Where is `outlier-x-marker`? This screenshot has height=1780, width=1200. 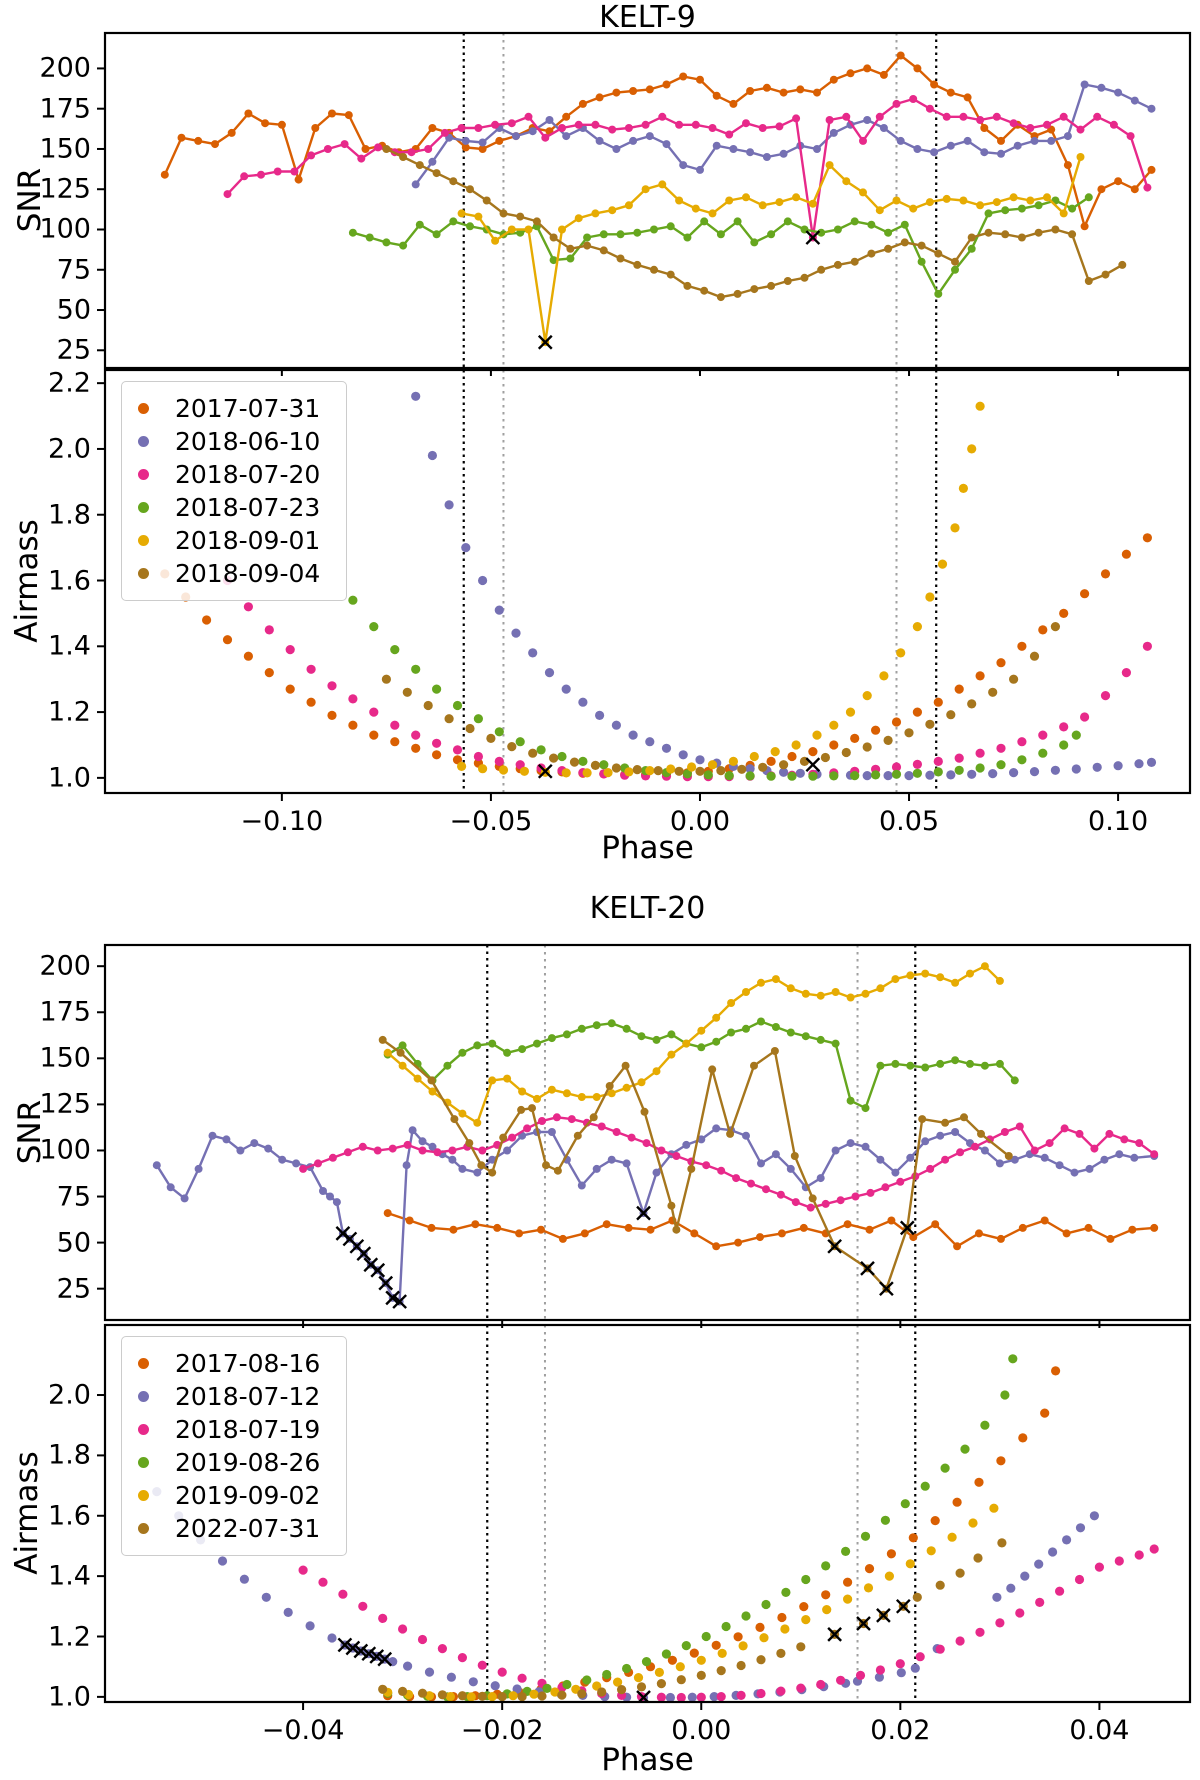
outlier-x-marker is located at coordinates (377, 1656).